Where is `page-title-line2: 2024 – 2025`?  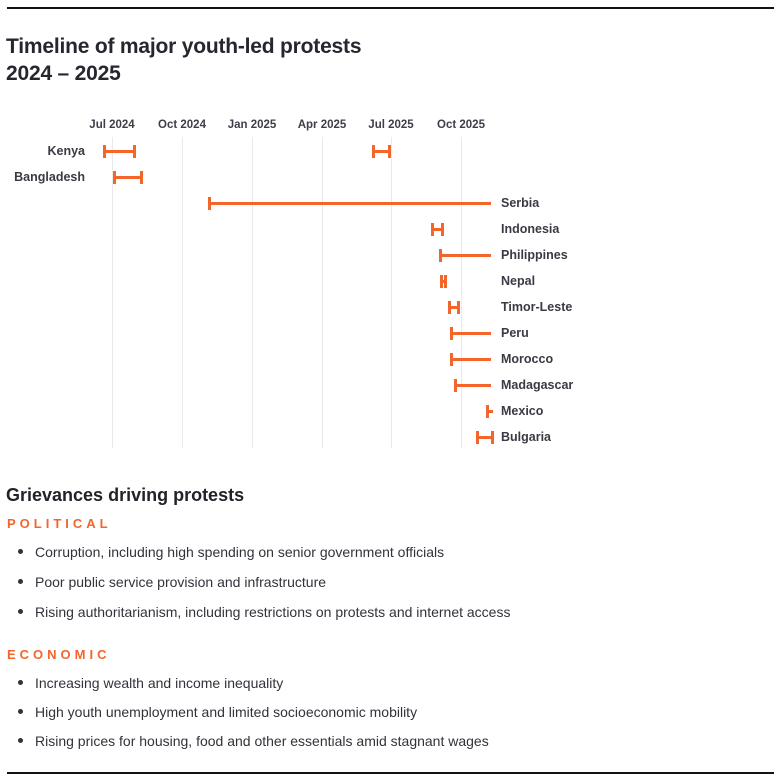
page-title-line2: 2024 – 2025 is located at coordinates (63, 73).